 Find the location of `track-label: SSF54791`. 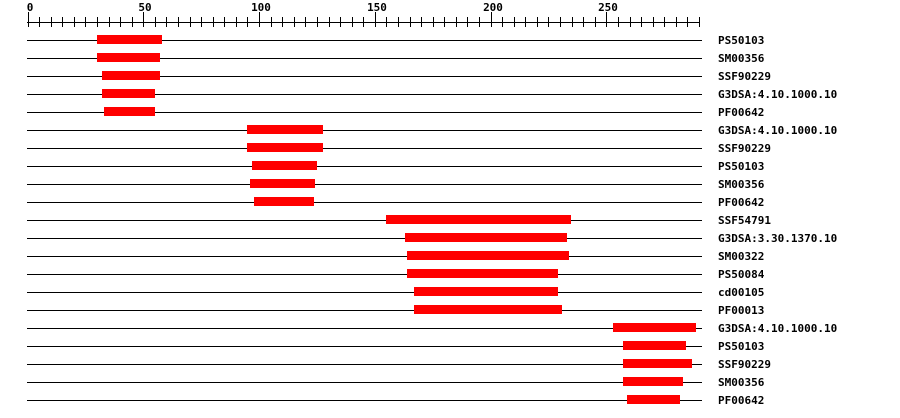

track-label: SSF54791 is located at coordinates (744, 220).